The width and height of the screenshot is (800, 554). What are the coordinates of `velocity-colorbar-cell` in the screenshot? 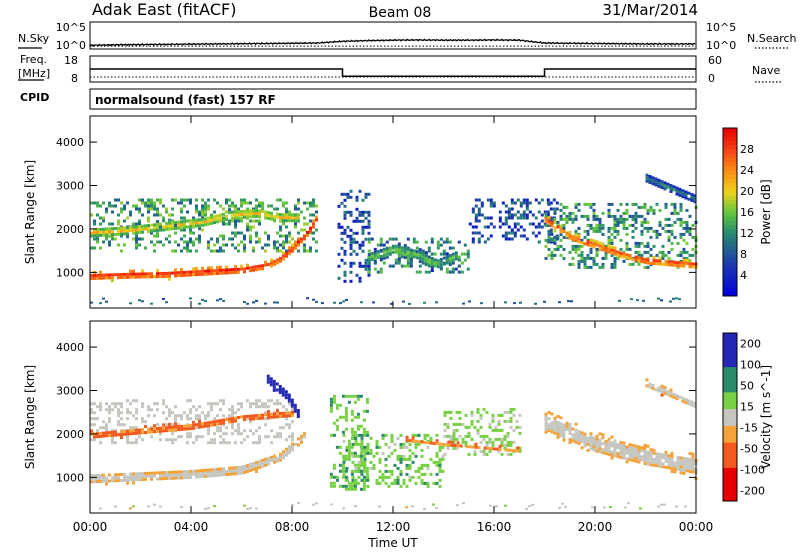 It's located at (730, 449).